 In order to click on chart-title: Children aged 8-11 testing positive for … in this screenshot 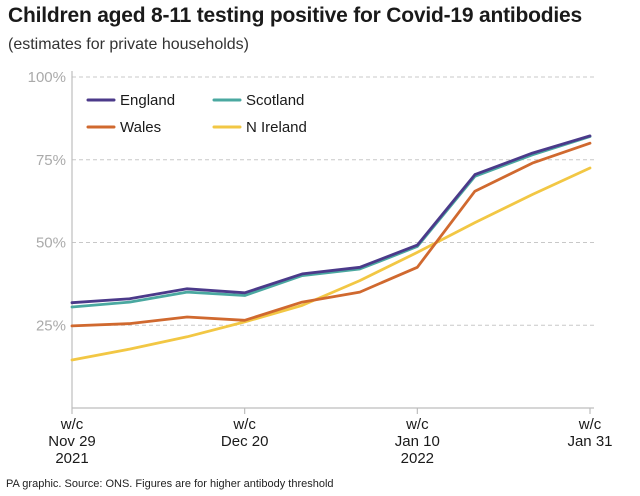, I will do `click(295, 15)`.